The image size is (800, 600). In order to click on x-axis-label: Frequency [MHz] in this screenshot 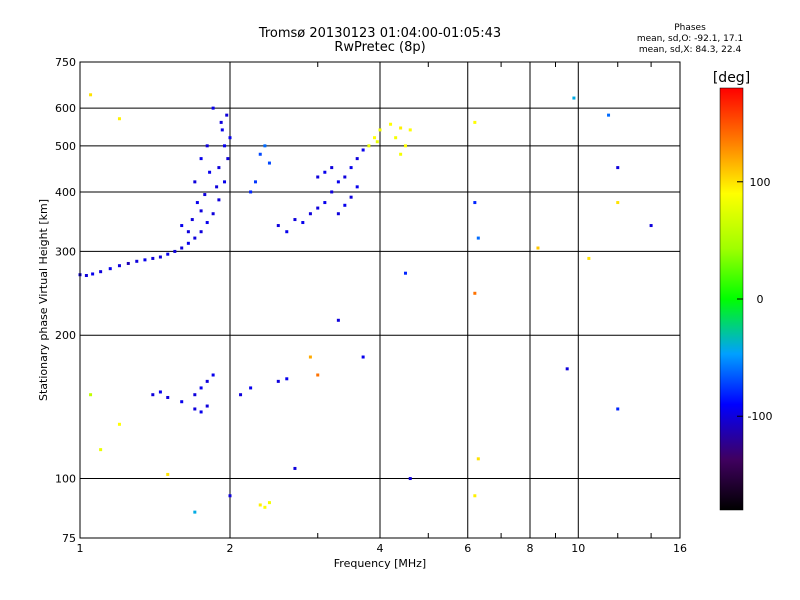, I will do `click(380, 563)`.